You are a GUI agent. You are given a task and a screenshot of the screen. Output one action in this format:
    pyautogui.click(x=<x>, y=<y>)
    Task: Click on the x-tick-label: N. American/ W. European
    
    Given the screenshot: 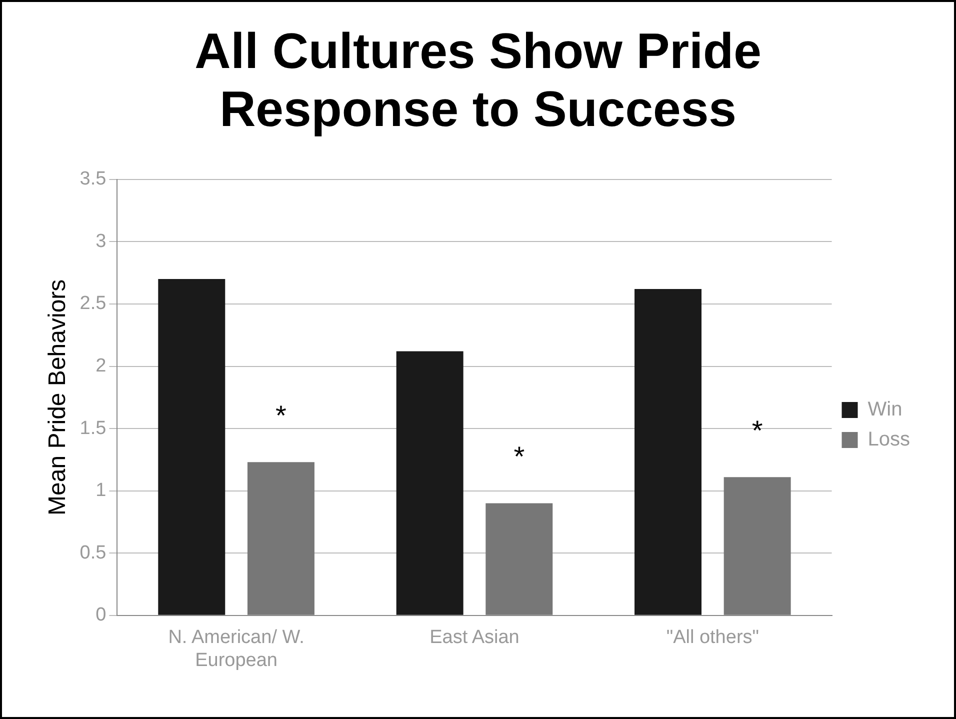 What is the action you would take?
    pyautogui.click(x=236, y=649)
    